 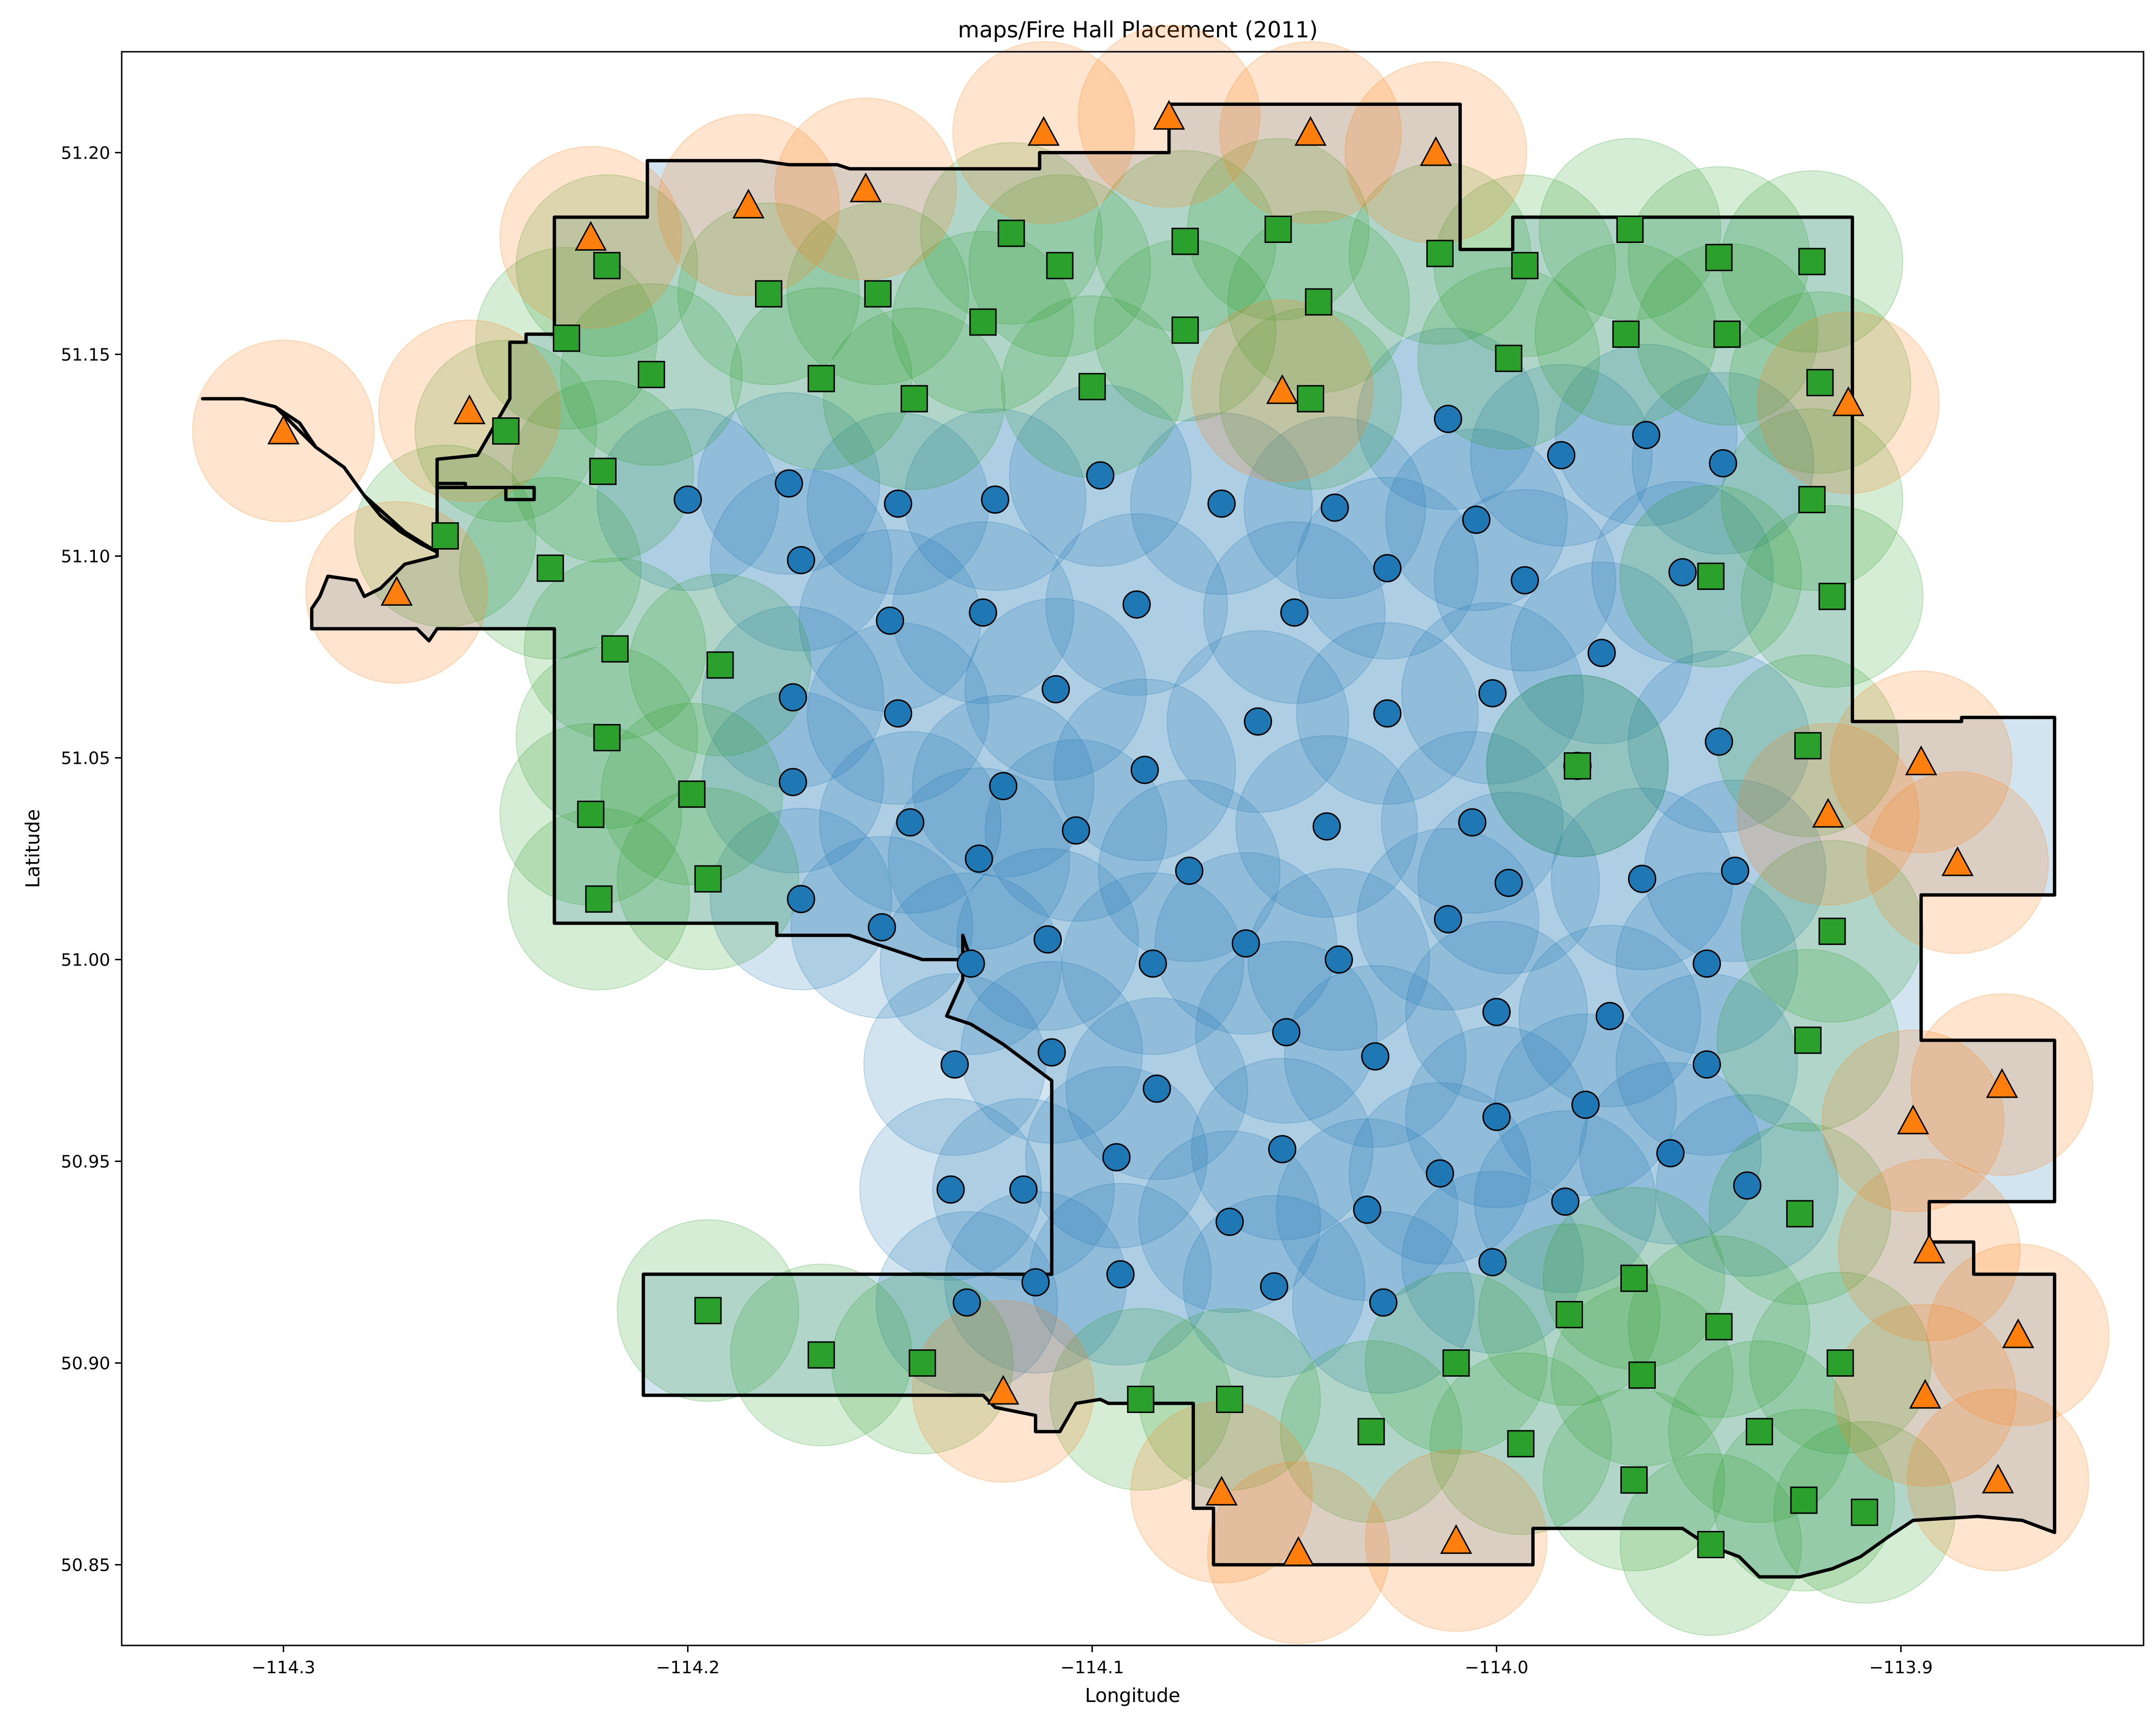 I want to click on x-tick-label: −114.2, so click(x=688, y=1668).